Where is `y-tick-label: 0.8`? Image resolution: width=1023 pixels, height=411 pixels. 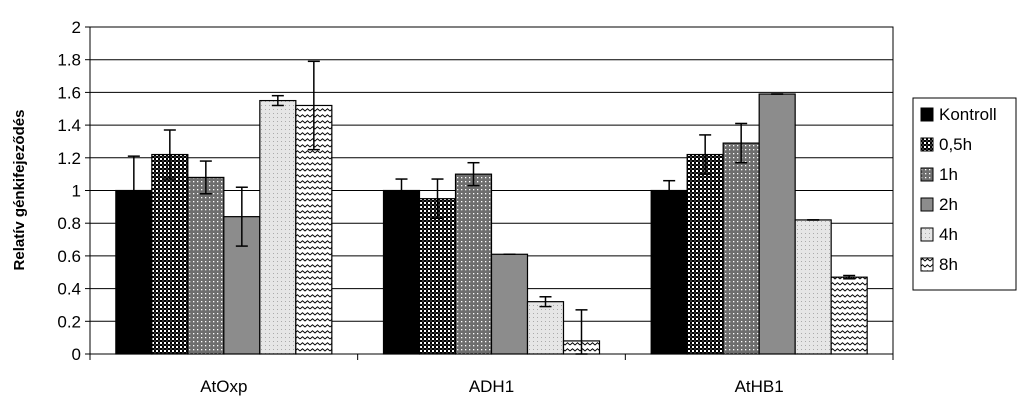 y-tick-label: 0.8 is located at coordinates (69, 223).